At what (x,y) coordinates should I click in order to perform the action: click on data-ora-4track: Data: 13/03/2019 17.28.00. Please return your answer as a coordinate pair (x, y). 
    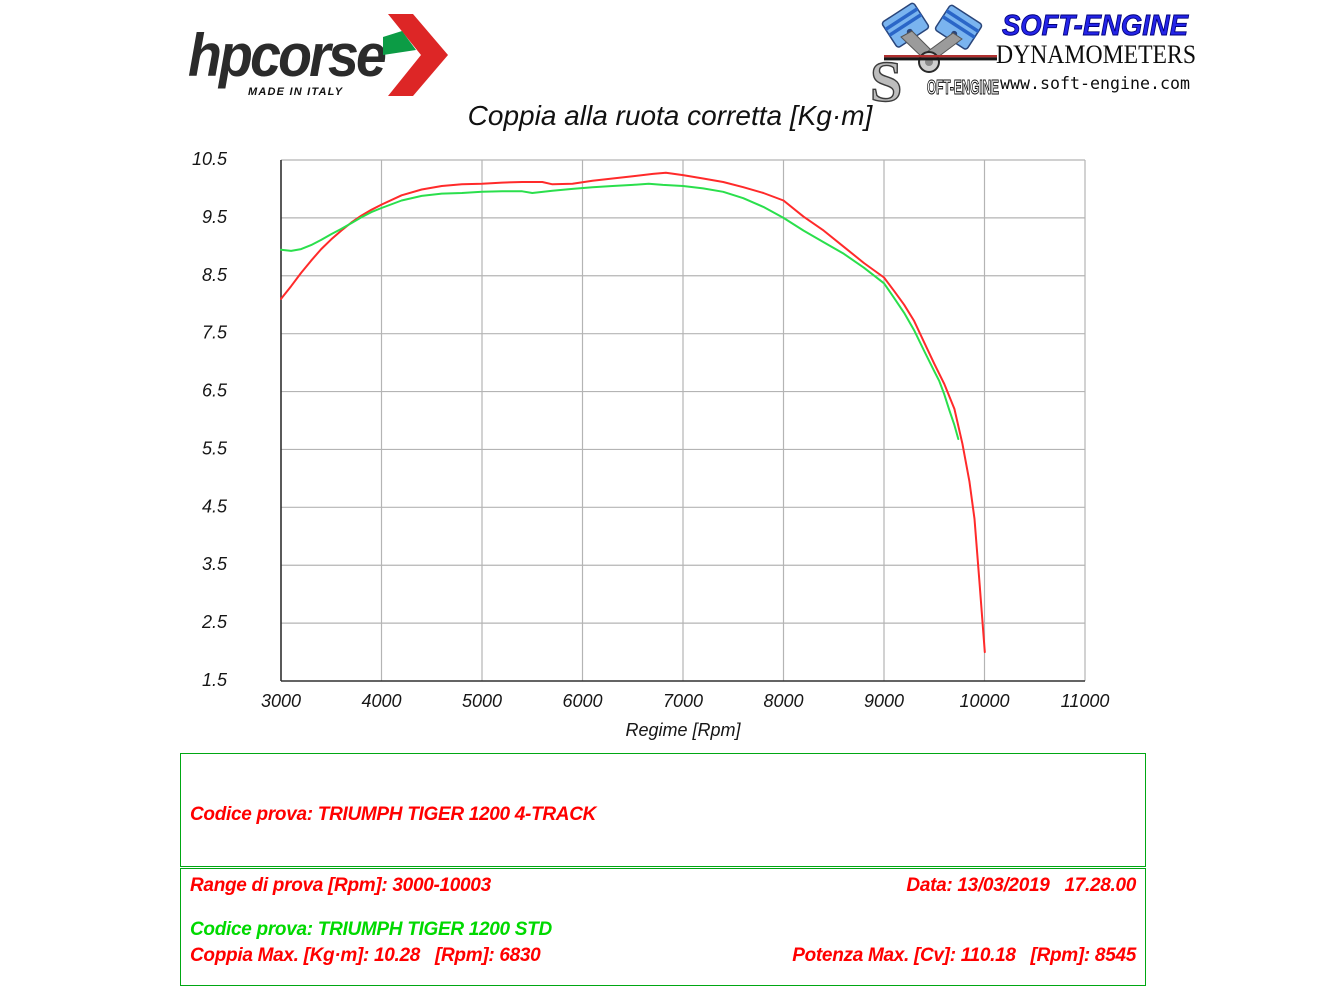
    Looking at the image, I should click on (1021, 885).